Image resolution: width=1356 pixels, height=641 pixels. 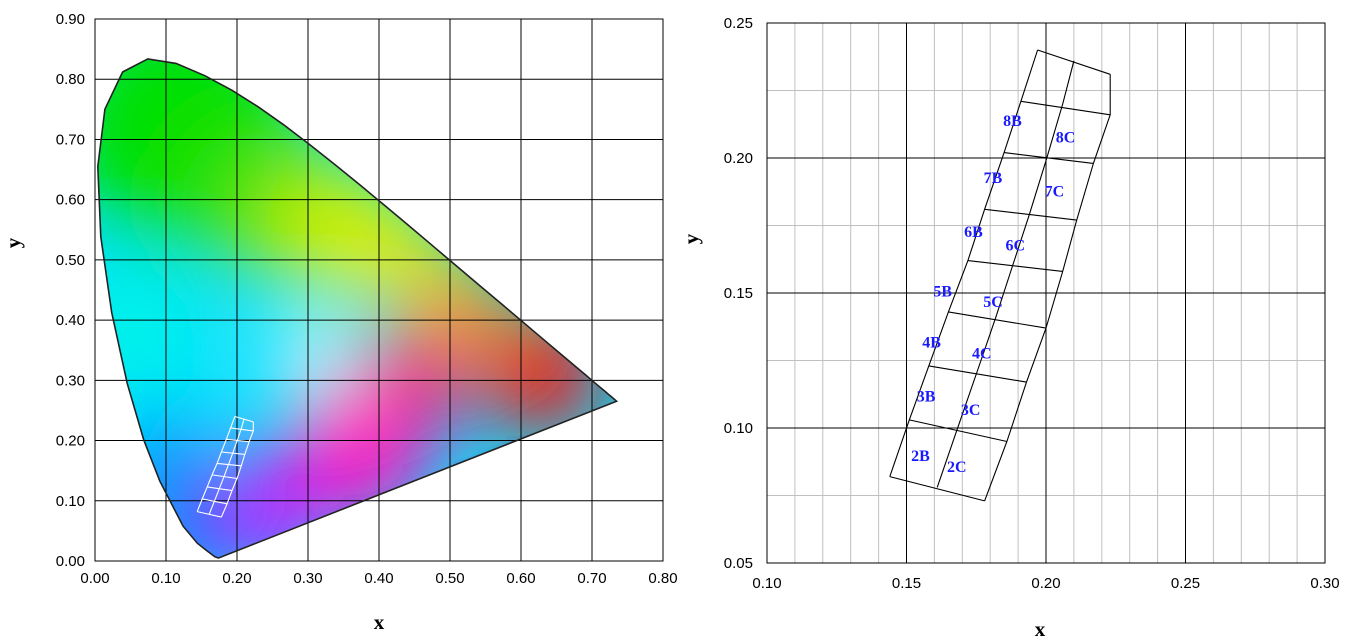 I want to click on left-y-tick-label: 0.10, so click(x=70, y=501).